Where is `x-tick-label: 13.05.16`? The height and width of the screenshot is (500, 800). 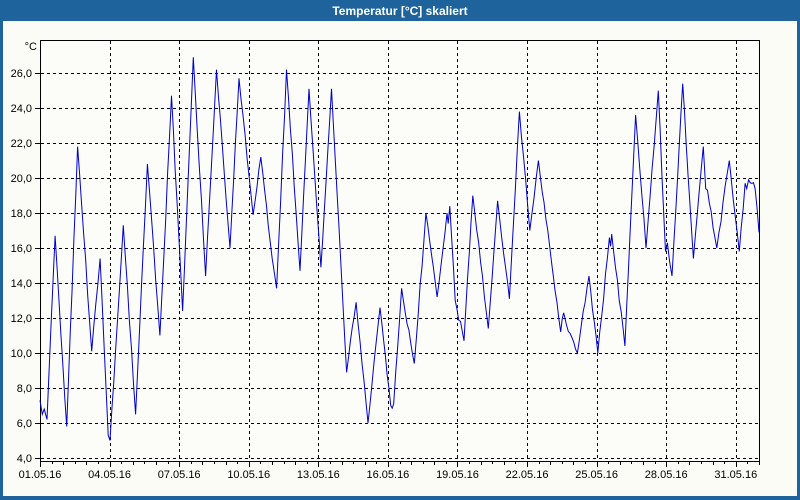 x-tick-label: 13.05.16 is located at coordinates (318, 475).